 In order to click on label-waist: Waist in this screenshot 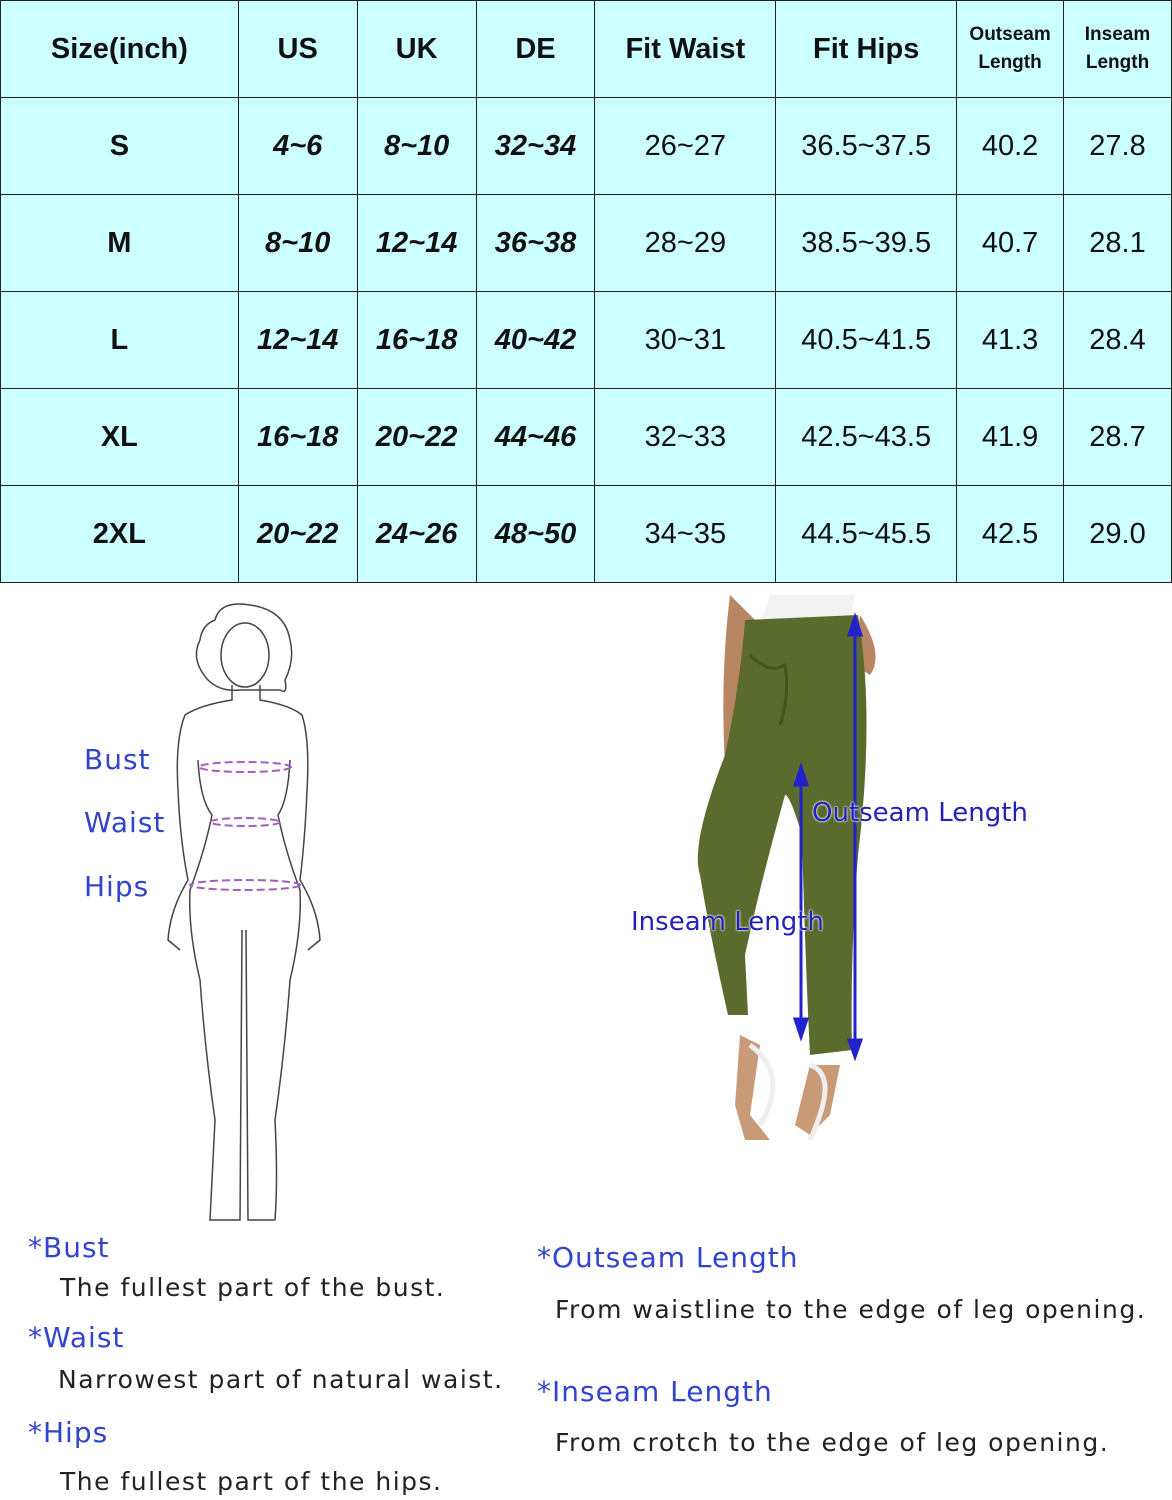, I will do `click(125, 822)`.